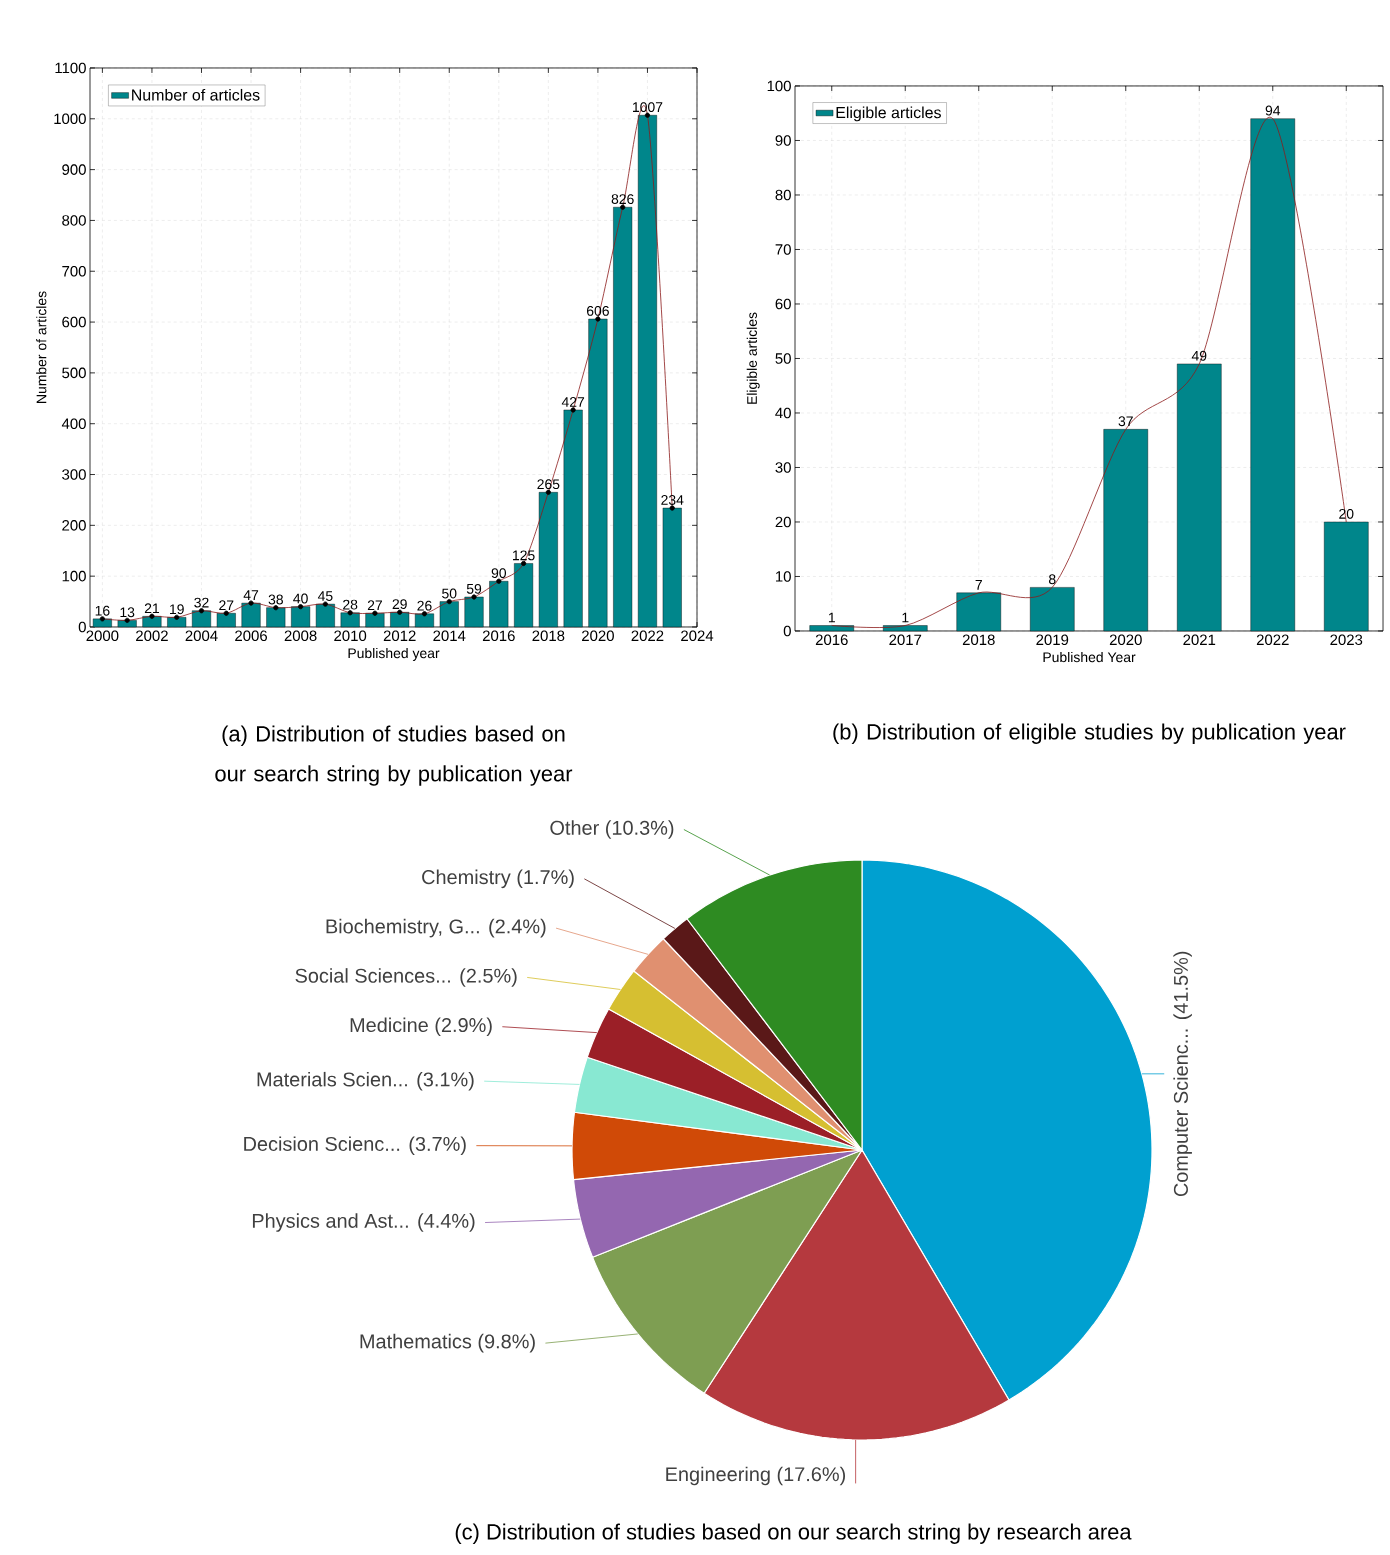 This screenshot has width=1390, height=1555. I want to click on y-tick-label: 400, so click(73, 423).